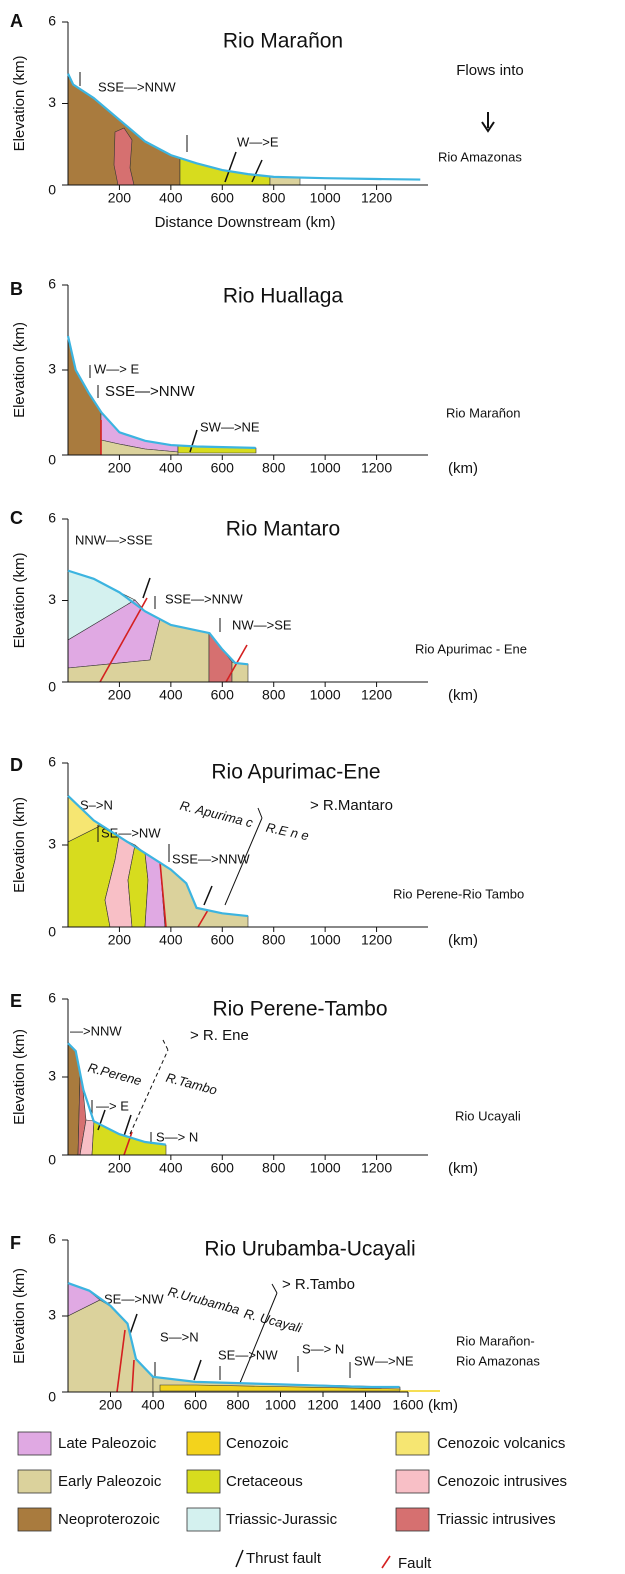 This screenshot has height=1574, width=625. Describe the element at coordinates (501, 1443) in the screenshot. I see `legend-label: Cenozoic volcanics` at that location.